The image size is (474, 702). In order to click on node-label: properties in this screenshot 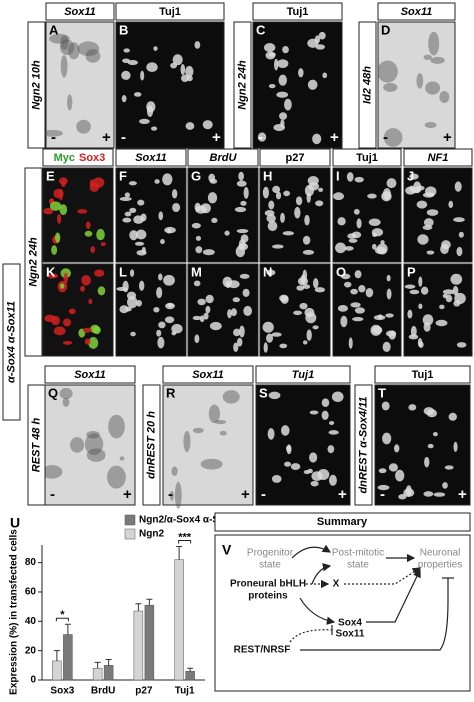, I will do `click(440, 565)`.